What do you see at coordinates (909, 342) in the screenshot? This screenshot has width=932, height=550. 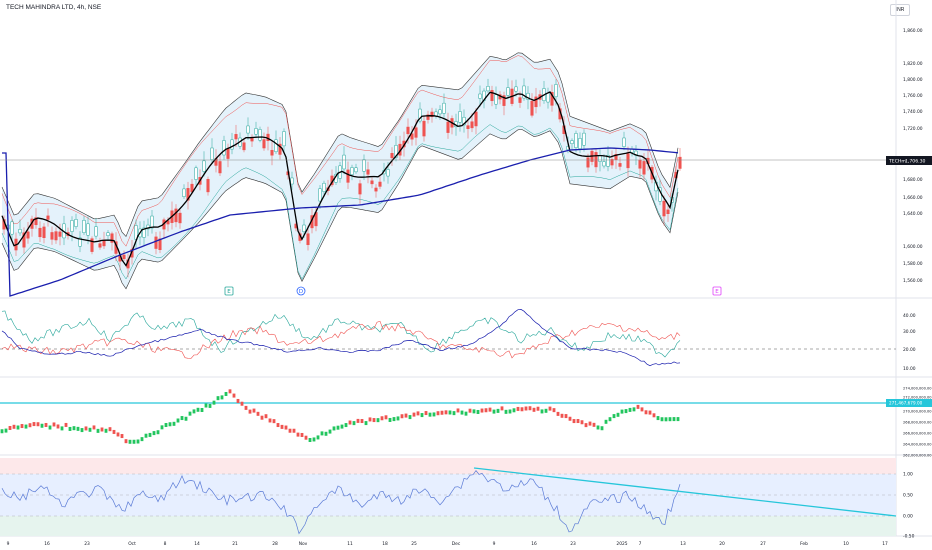 I see `panel2-axis: 40.00 30.00 20.00 10.00` at bounding box center [909, 342].